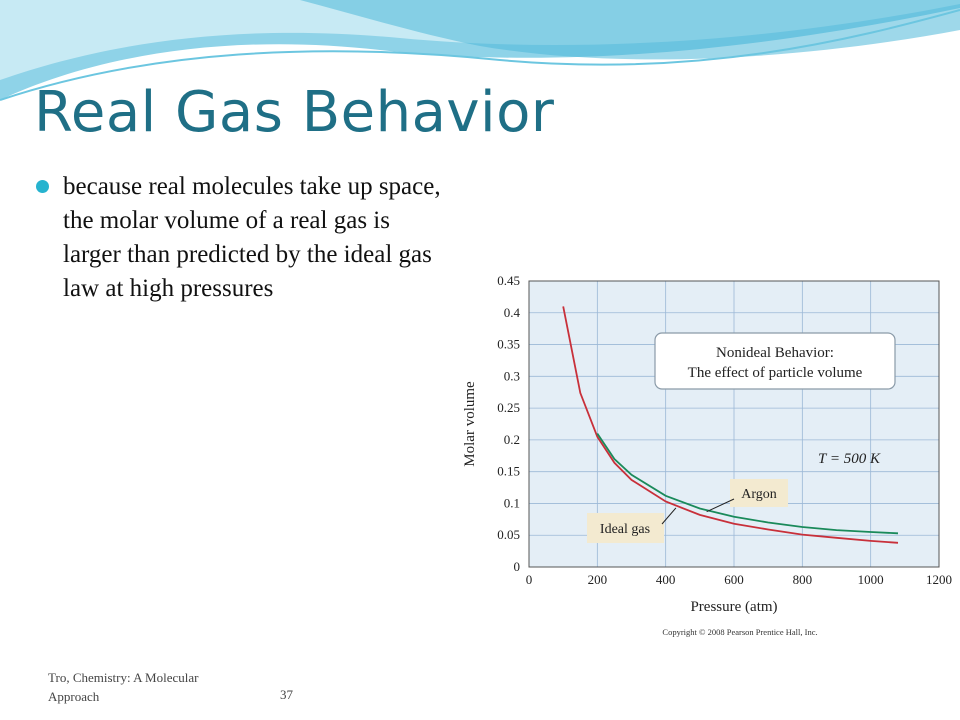 The width and height of the screenshot is (960, 720). I want to click on page-number: 37, so click(286, 694).